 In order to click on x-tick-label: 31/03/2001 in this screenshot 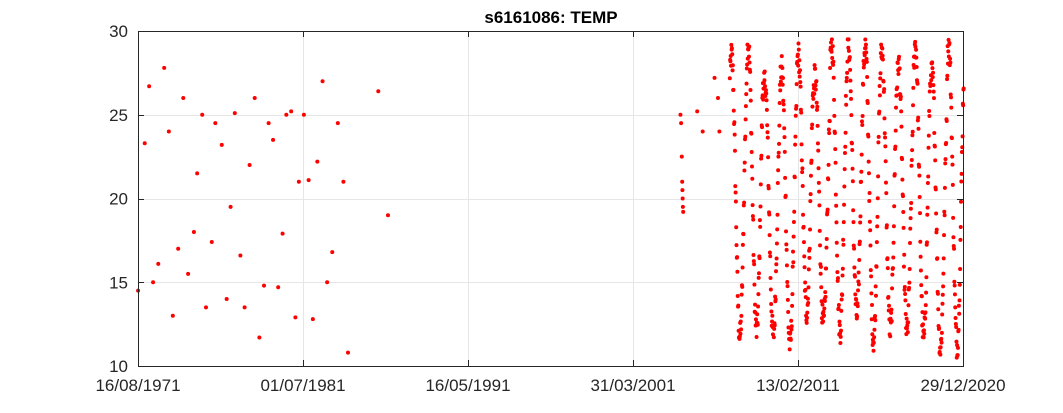, I will do `click(632, 385)`.